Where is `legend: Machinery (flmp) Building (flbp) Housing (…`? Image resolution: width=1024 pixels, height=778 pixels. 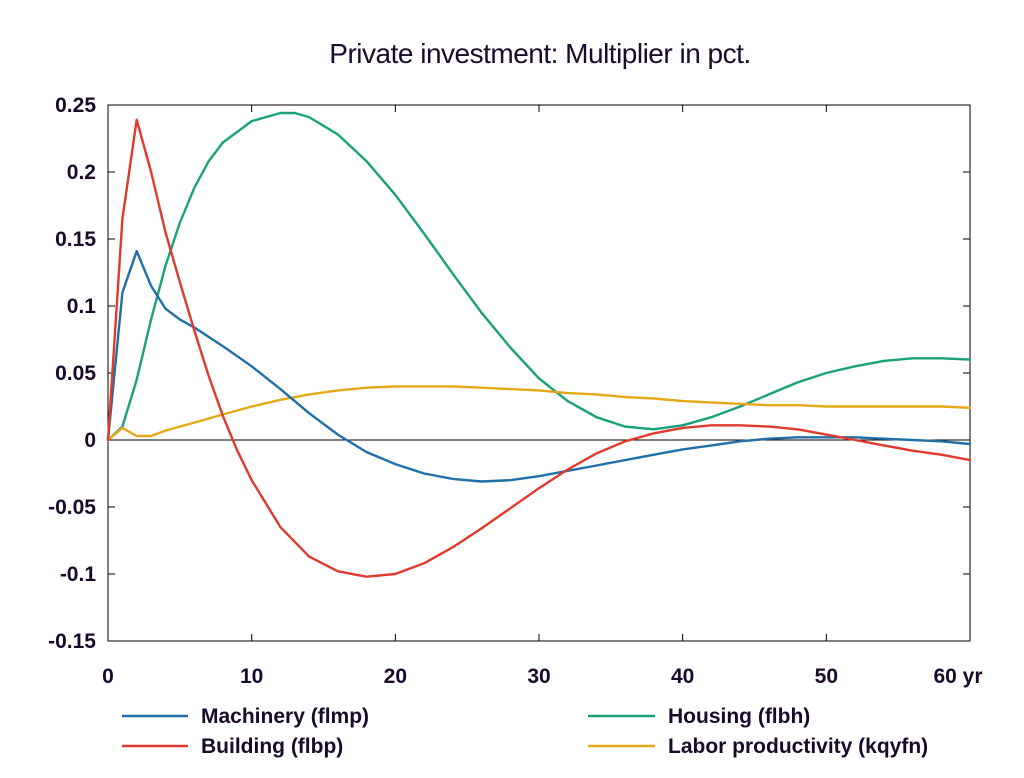 legend: Machinery (flmp) Building (flbp) Housing (… is located at coordinates (525, 731).